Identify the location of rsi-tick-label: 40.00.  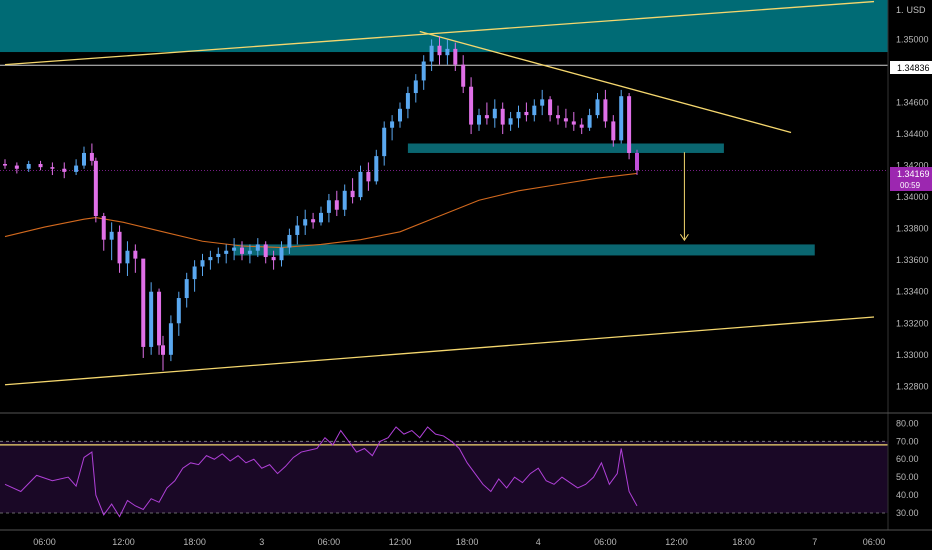
(907, 495).